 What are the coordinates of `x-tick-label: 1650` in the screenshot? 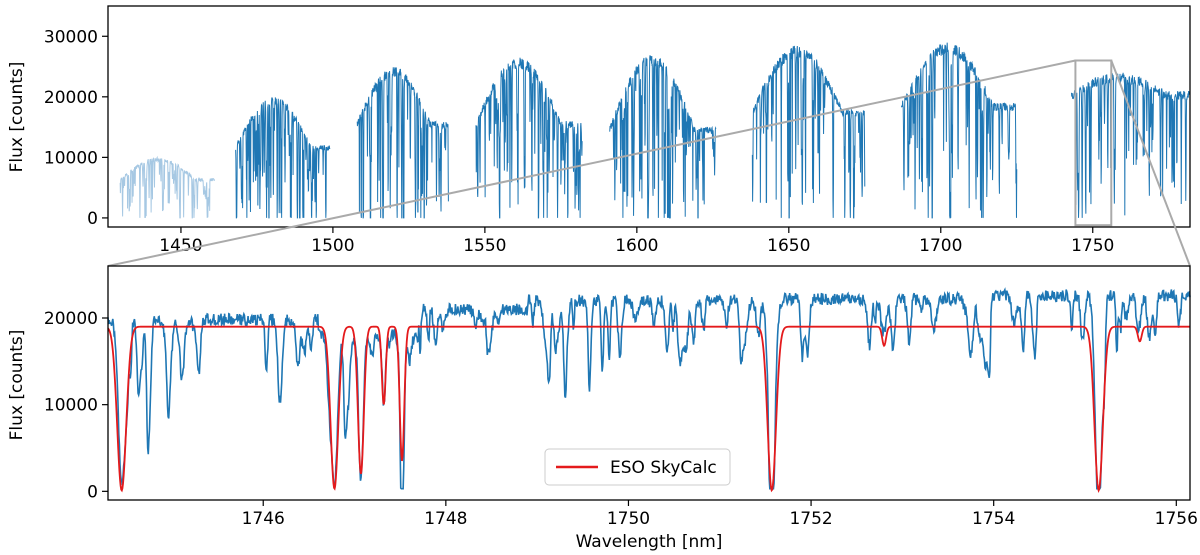 It's located at (788, 246).